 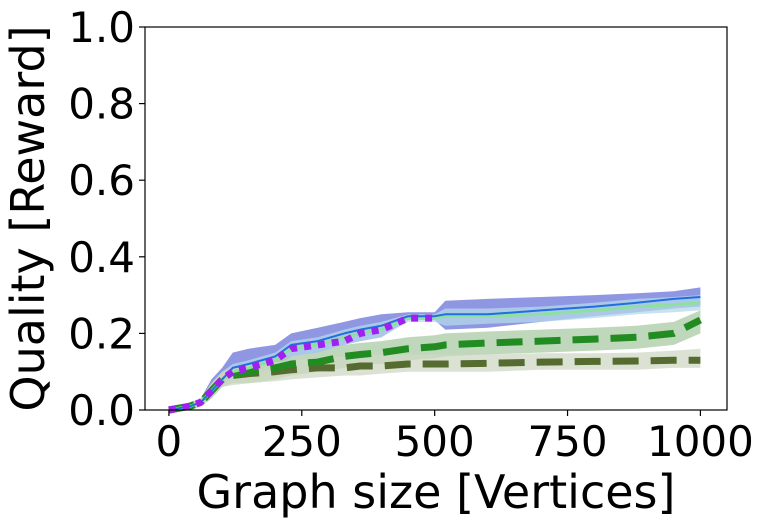 I want to click on y-tick-label: 1.0, so click(x=101, y=27).